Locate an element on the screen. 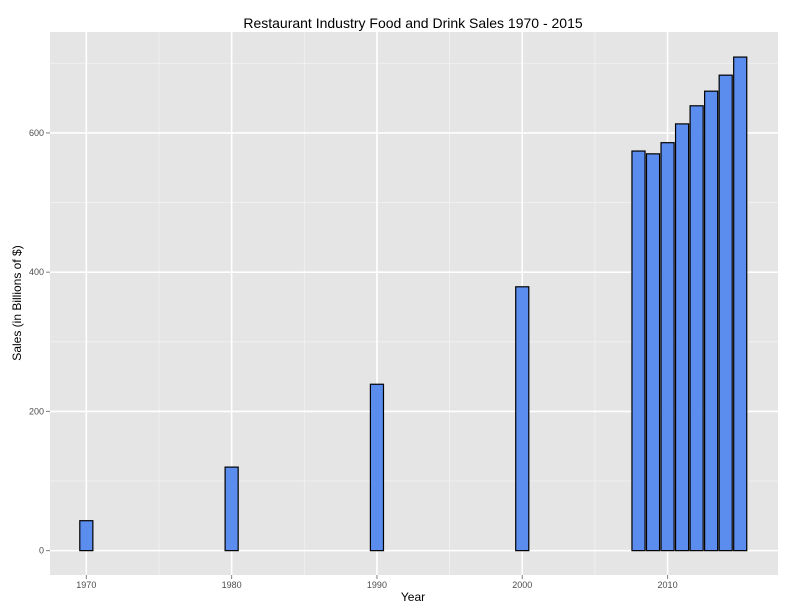 The image size is (792, 612). bar-2008 is located at coordinates (638, 351).